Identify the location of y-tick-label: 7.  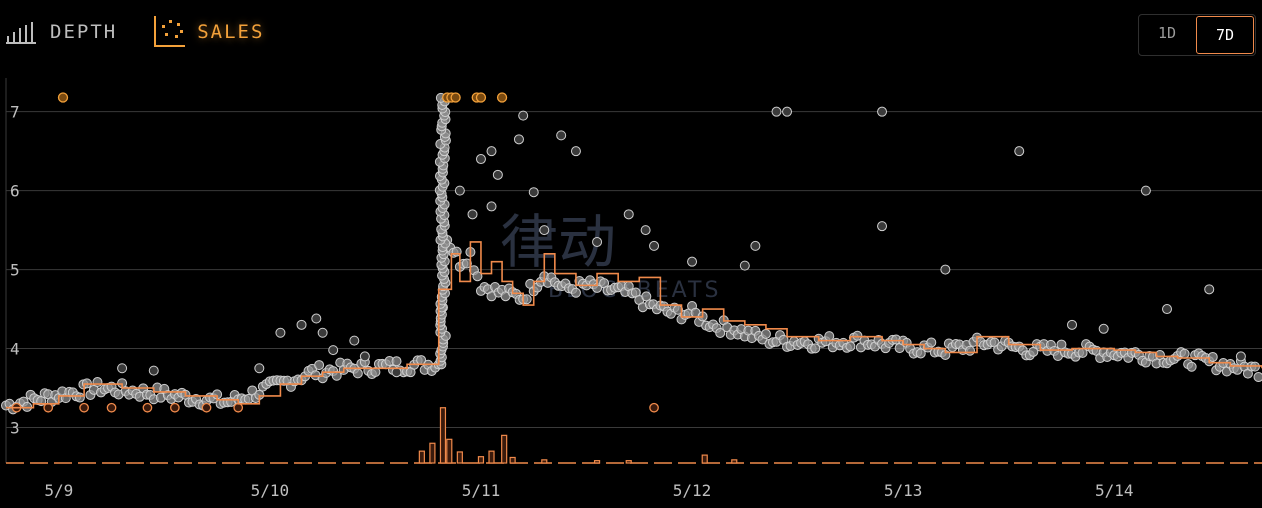
(15, 112).